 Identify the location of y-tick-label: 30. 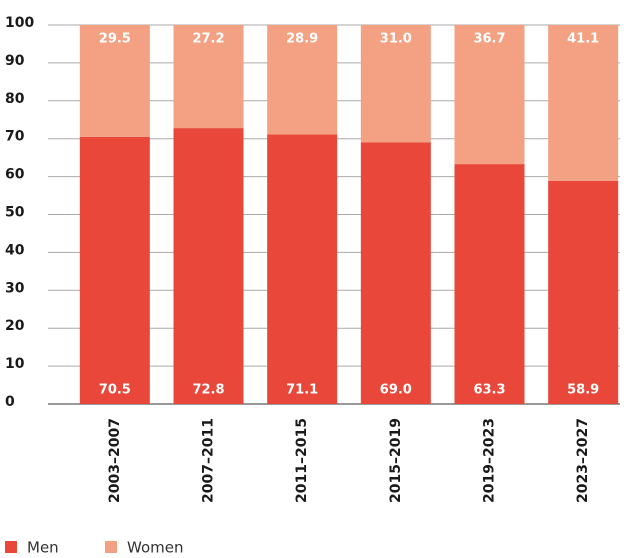
(15, 288).